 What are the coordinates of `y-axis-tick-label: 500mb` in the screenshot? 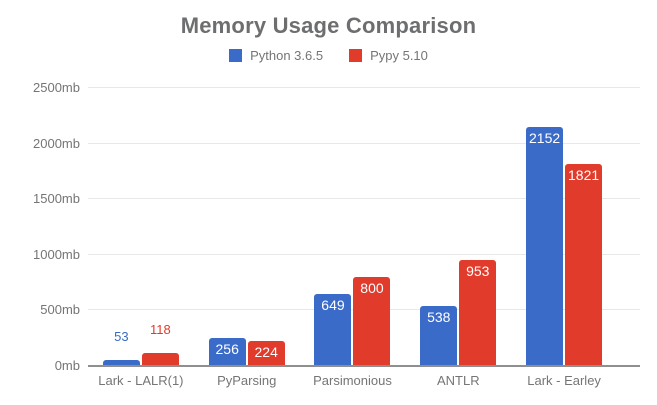 It's located at (60, 310).